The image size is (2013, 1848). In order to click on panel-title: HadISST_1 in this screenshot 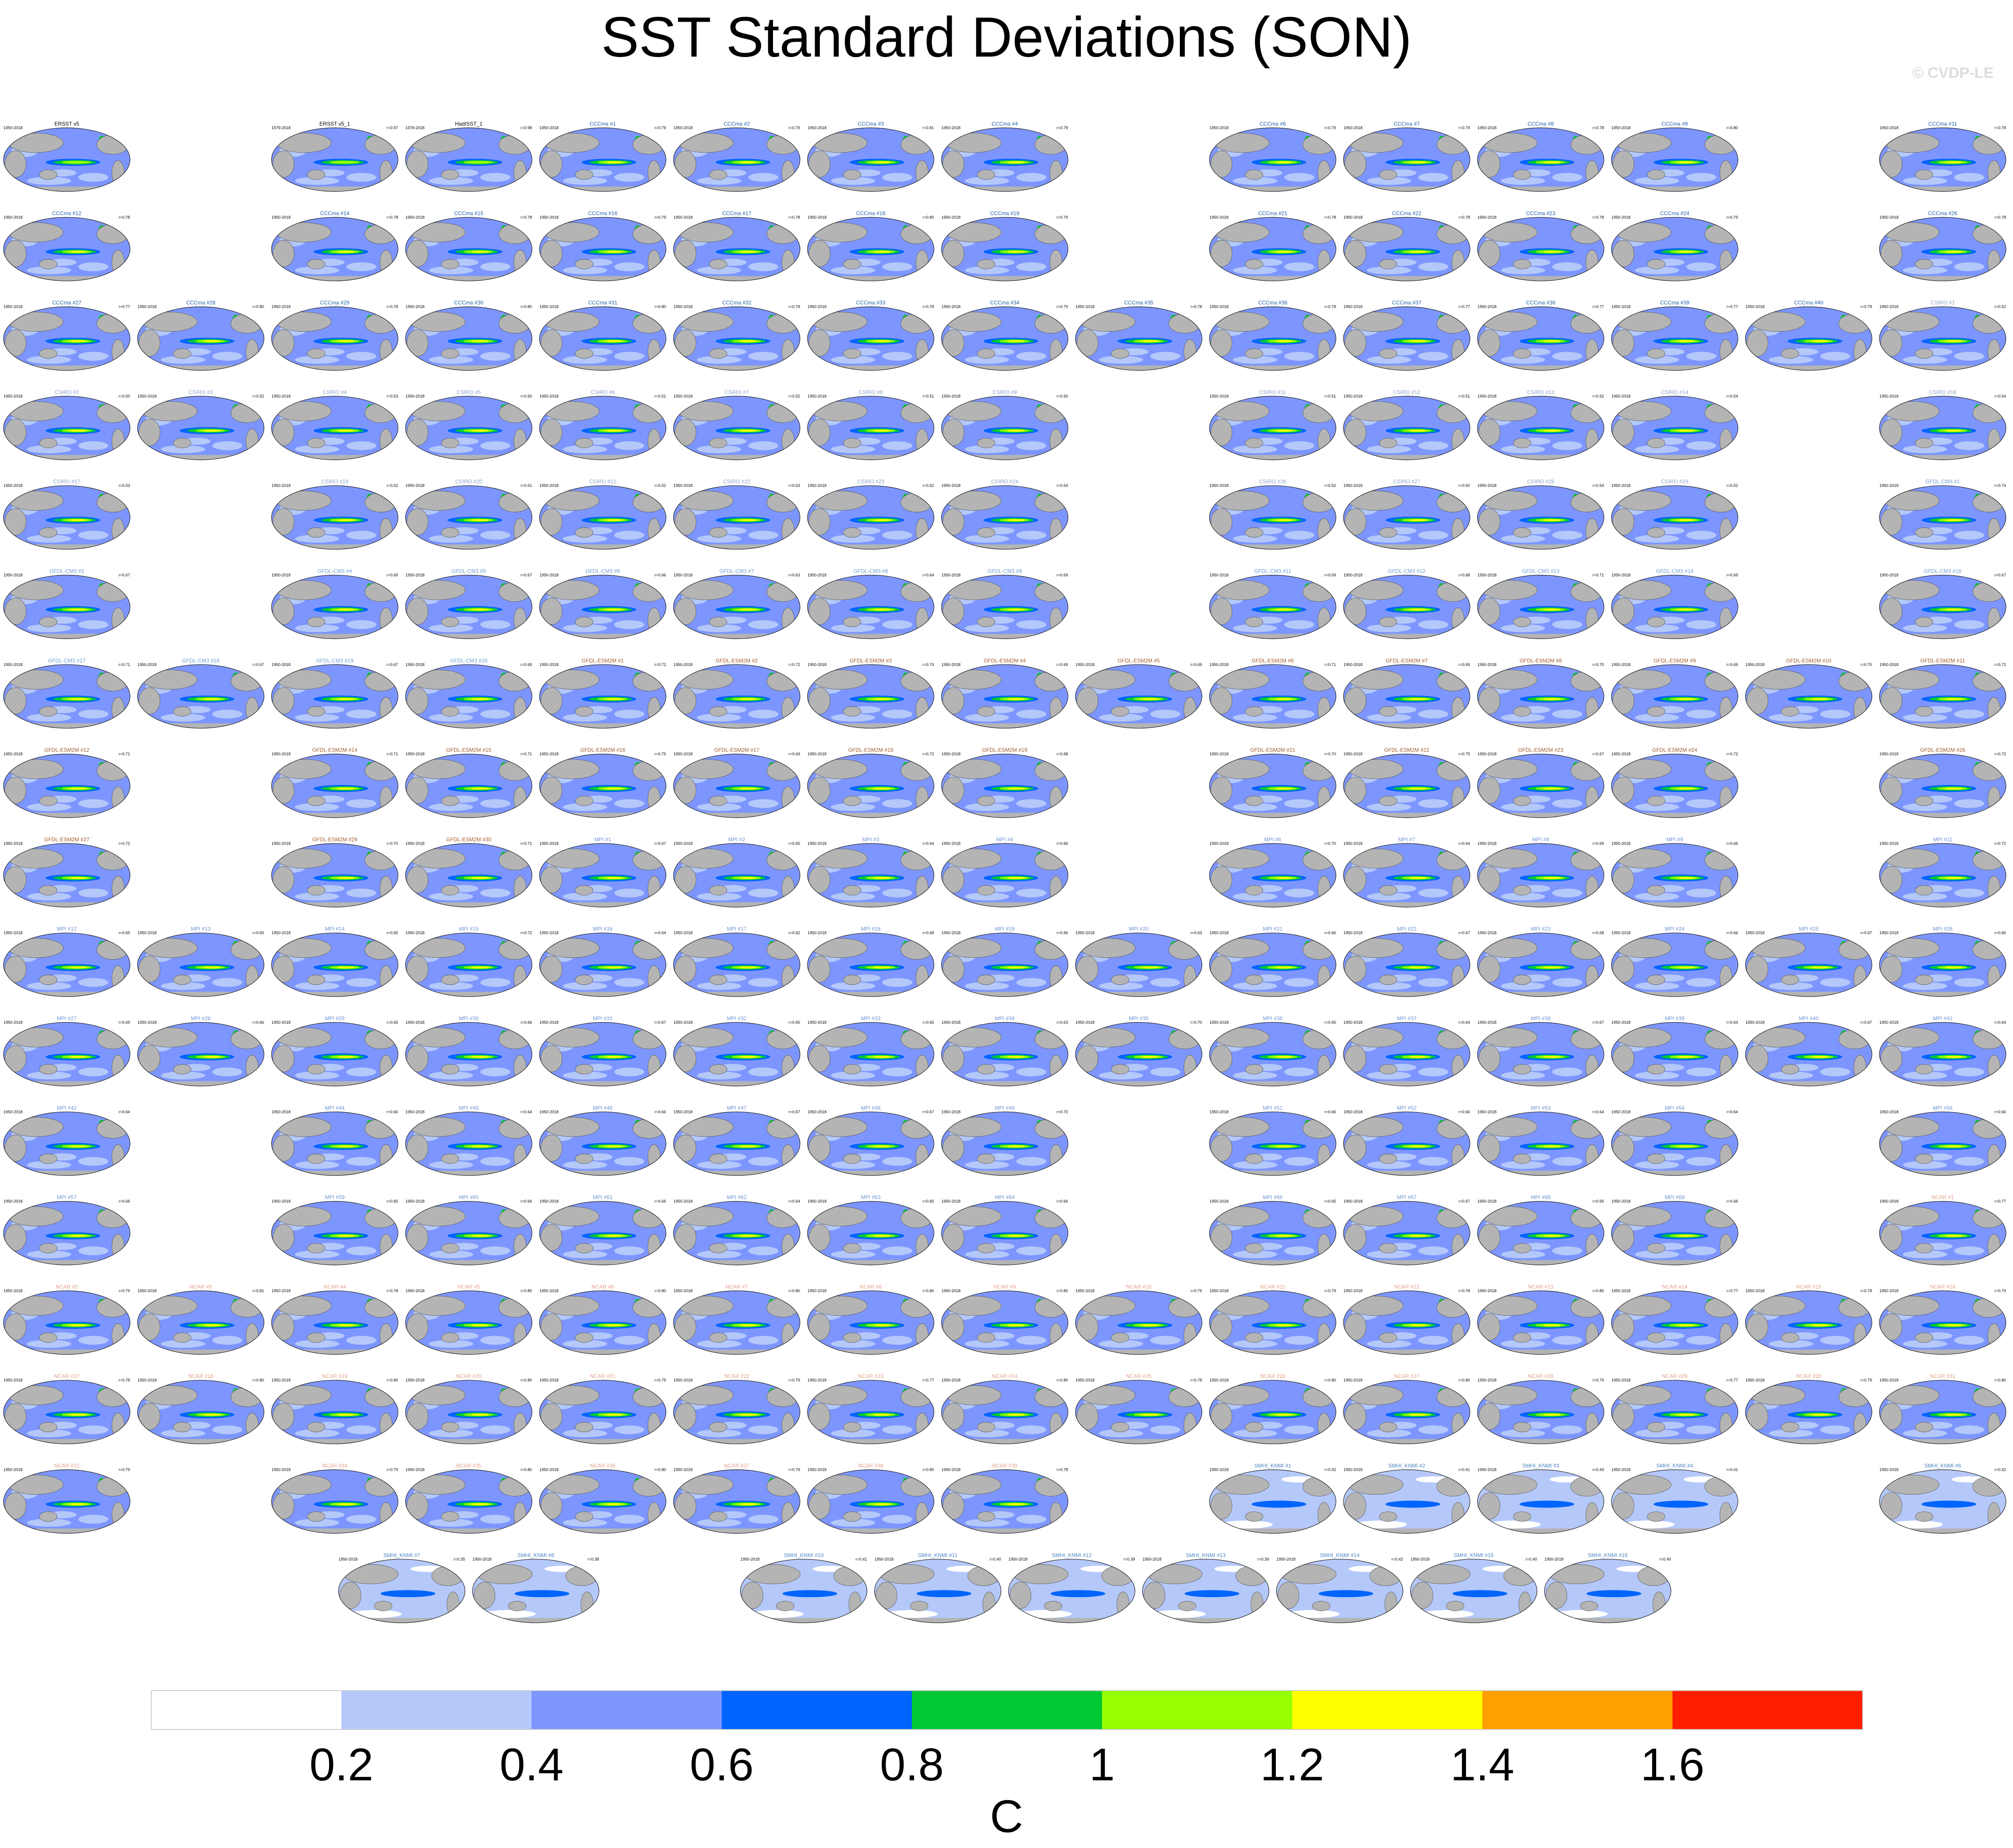, I will do `click(468, 124)`.